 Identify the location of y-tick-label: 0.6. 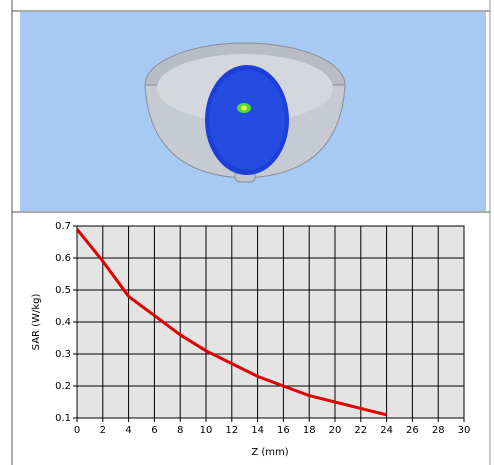
(63, 258).